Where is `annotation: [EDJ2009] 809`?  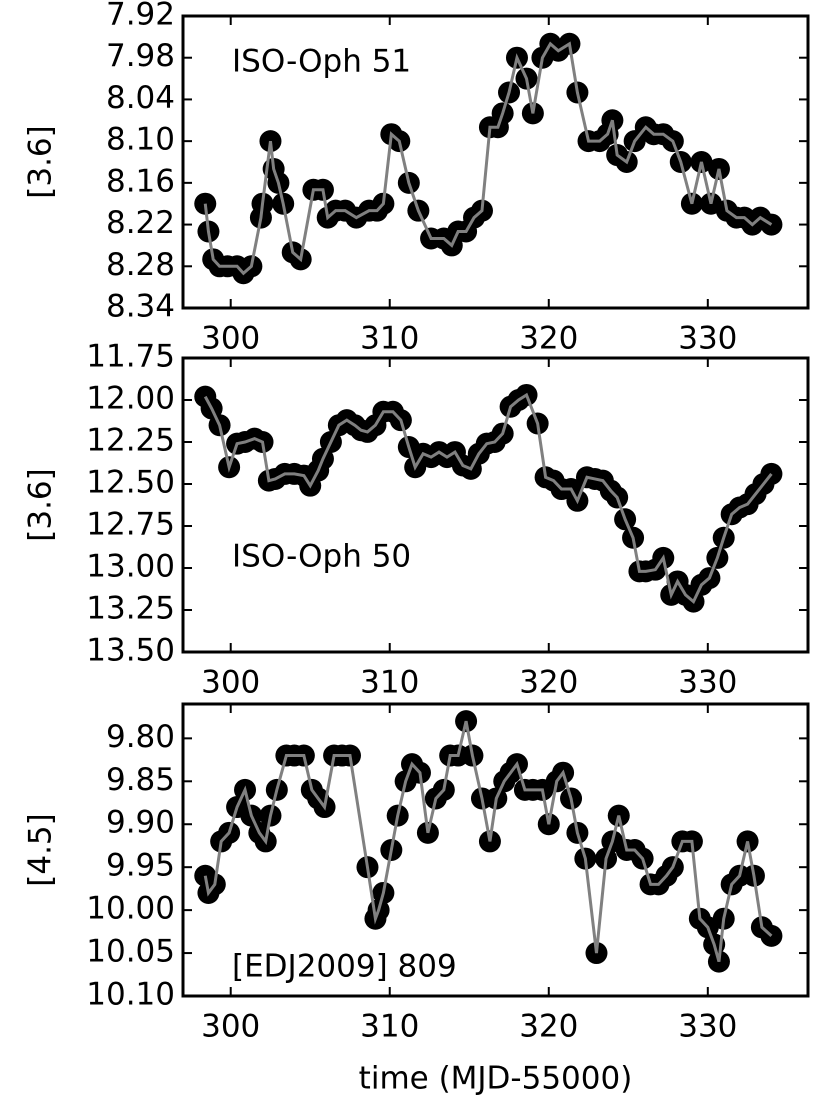 annotation: [EDJ2009] 809 is located at coordinates (344, 967).